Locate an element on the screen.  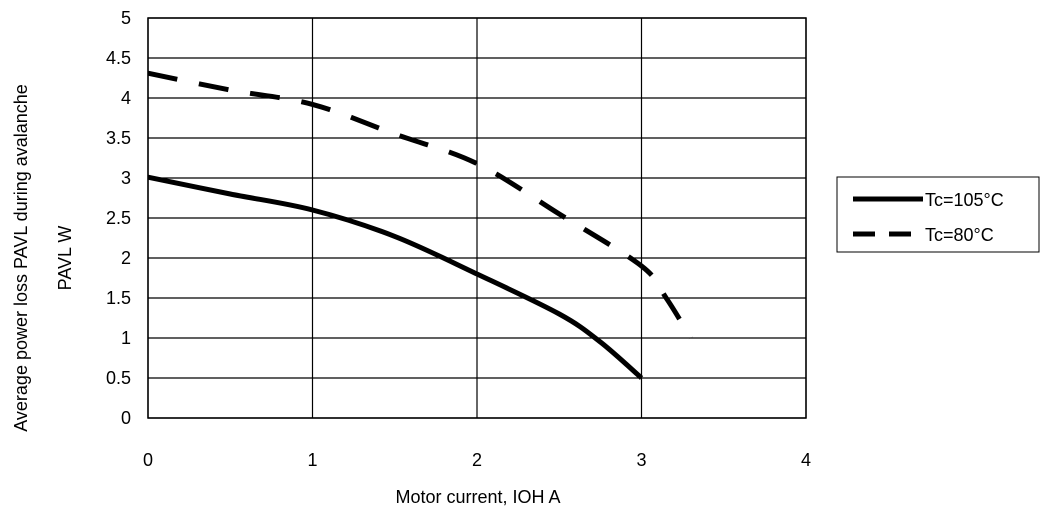
y-tick-label: 3 is located at coordinates (126, 178).